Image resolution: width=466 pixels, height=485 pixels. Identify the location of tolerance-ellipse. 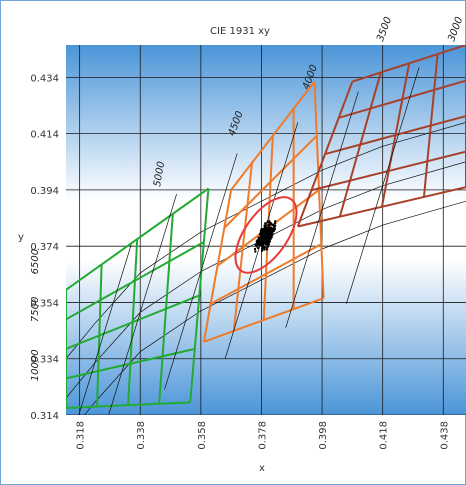
(266, 235).